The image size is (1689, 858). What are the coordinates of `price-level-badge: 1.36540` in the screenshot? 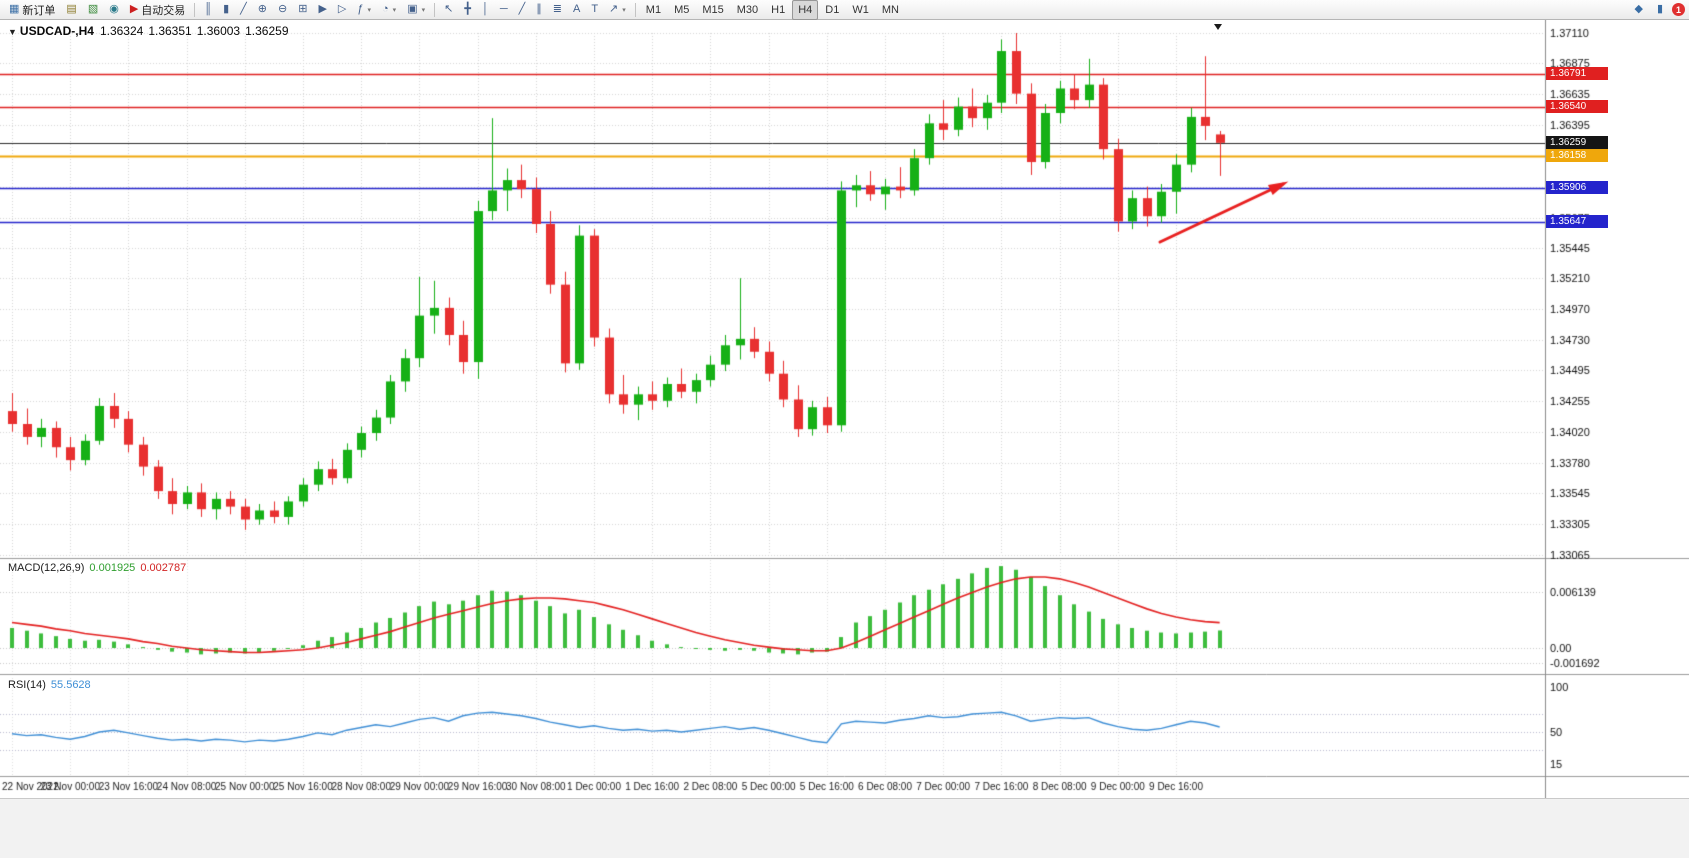 It's located at (1577, 106).